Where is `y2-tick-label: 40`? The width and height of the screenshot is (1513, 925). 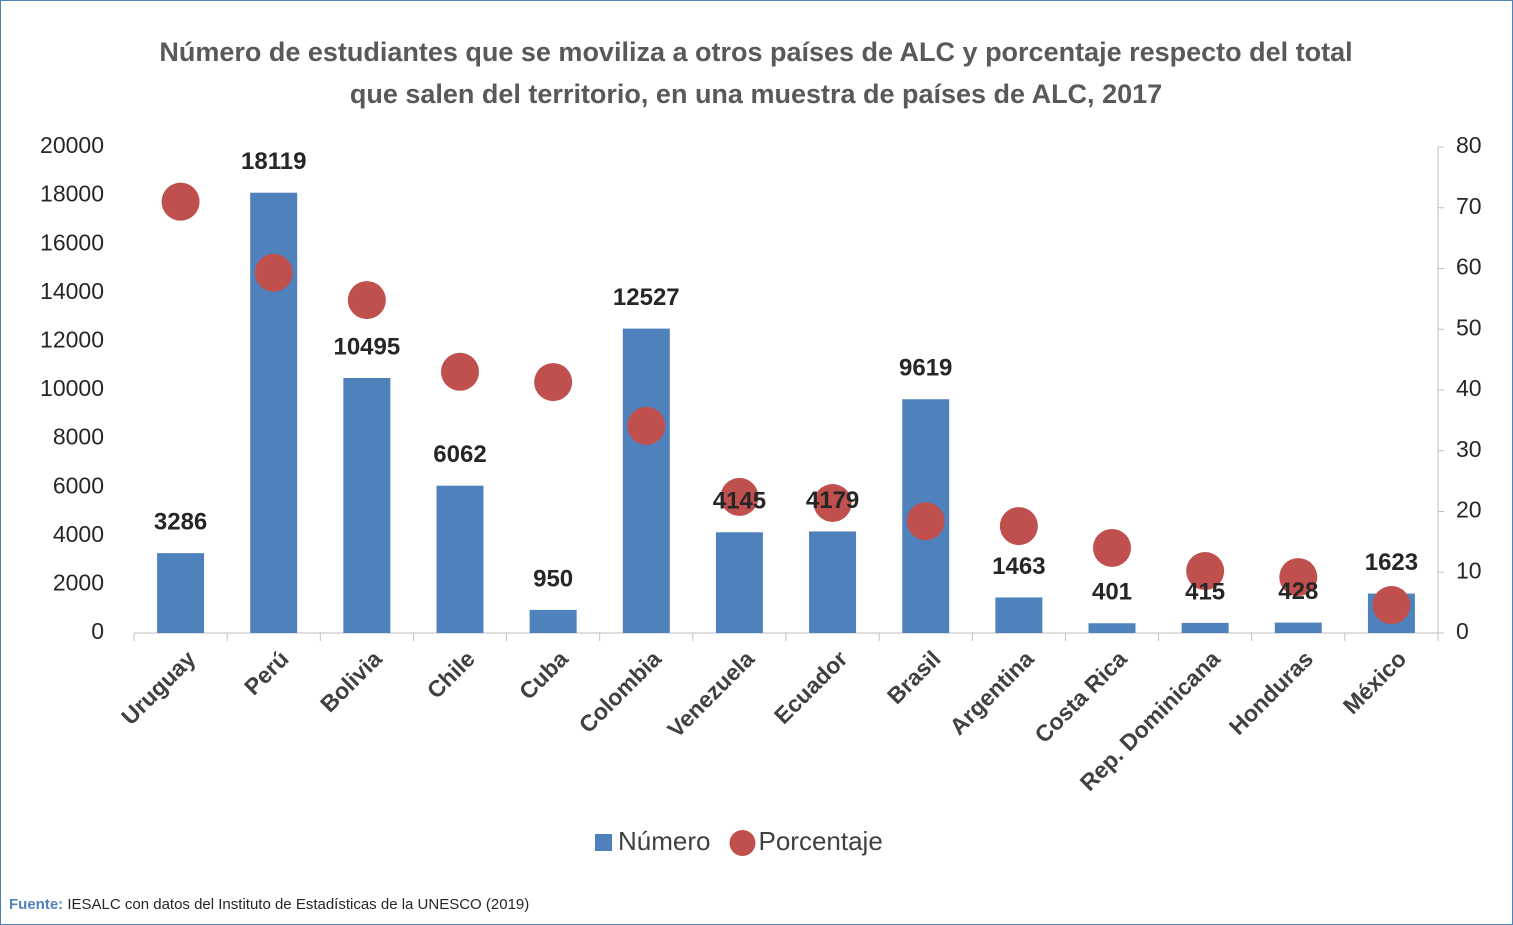
y2-tick-label: 40 is located at coordinates (1469, 388).